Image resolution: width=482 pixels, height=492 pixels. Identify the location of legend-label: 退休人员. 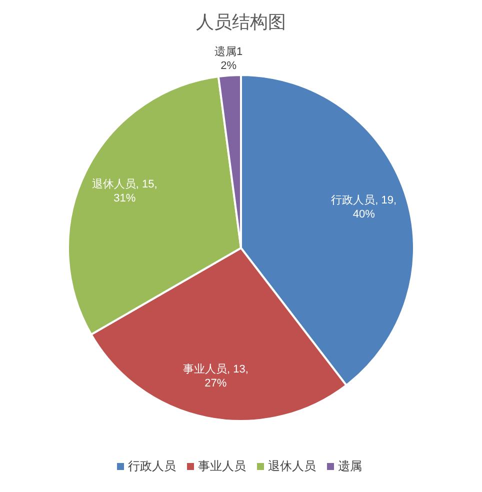
(292, 466).